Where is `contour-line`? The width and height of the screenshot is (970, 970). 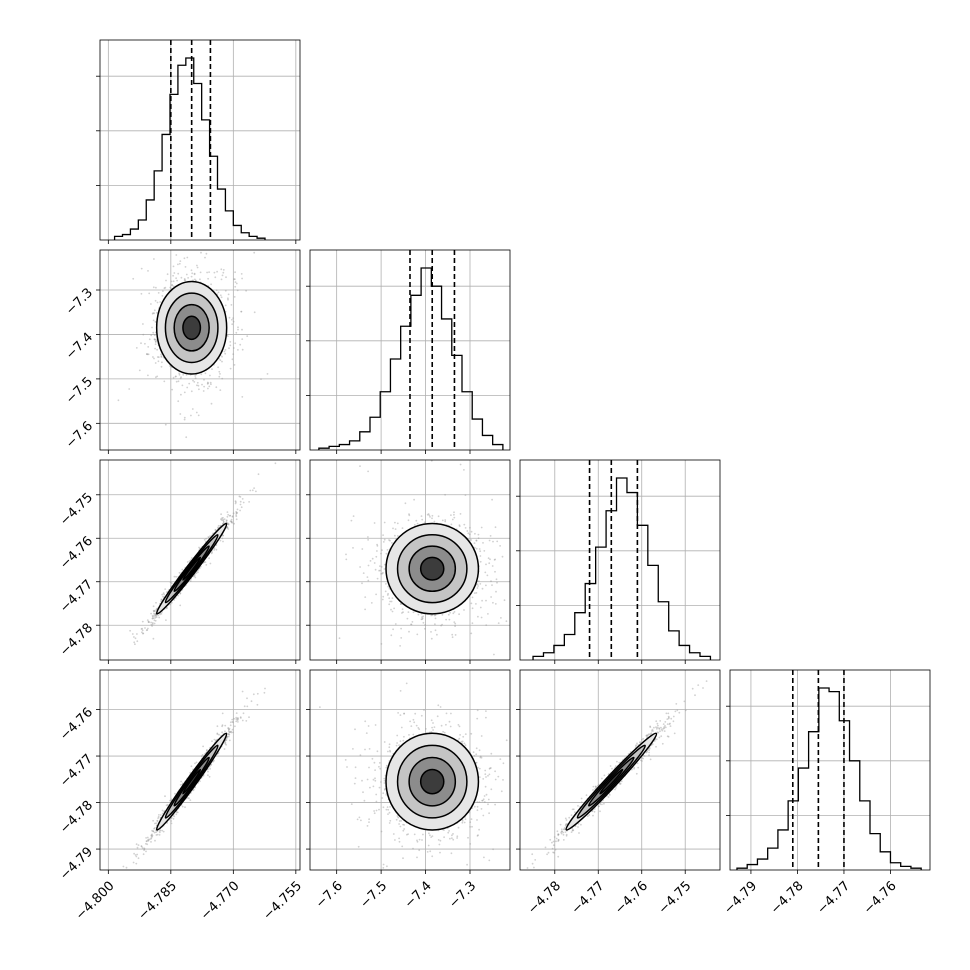
contour-line is located at coordinates (191, 569).